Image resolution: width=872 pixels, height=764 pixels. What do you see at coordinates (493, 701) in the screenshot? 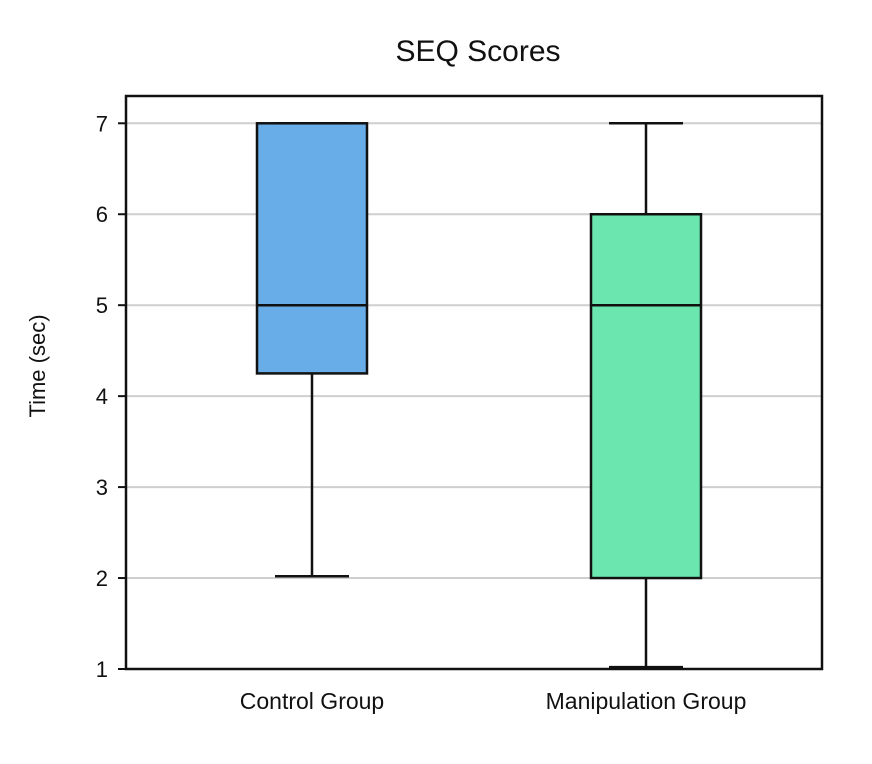
I see `category-labels: Control Group Manipulation Group` at bounding box center [493, 701].